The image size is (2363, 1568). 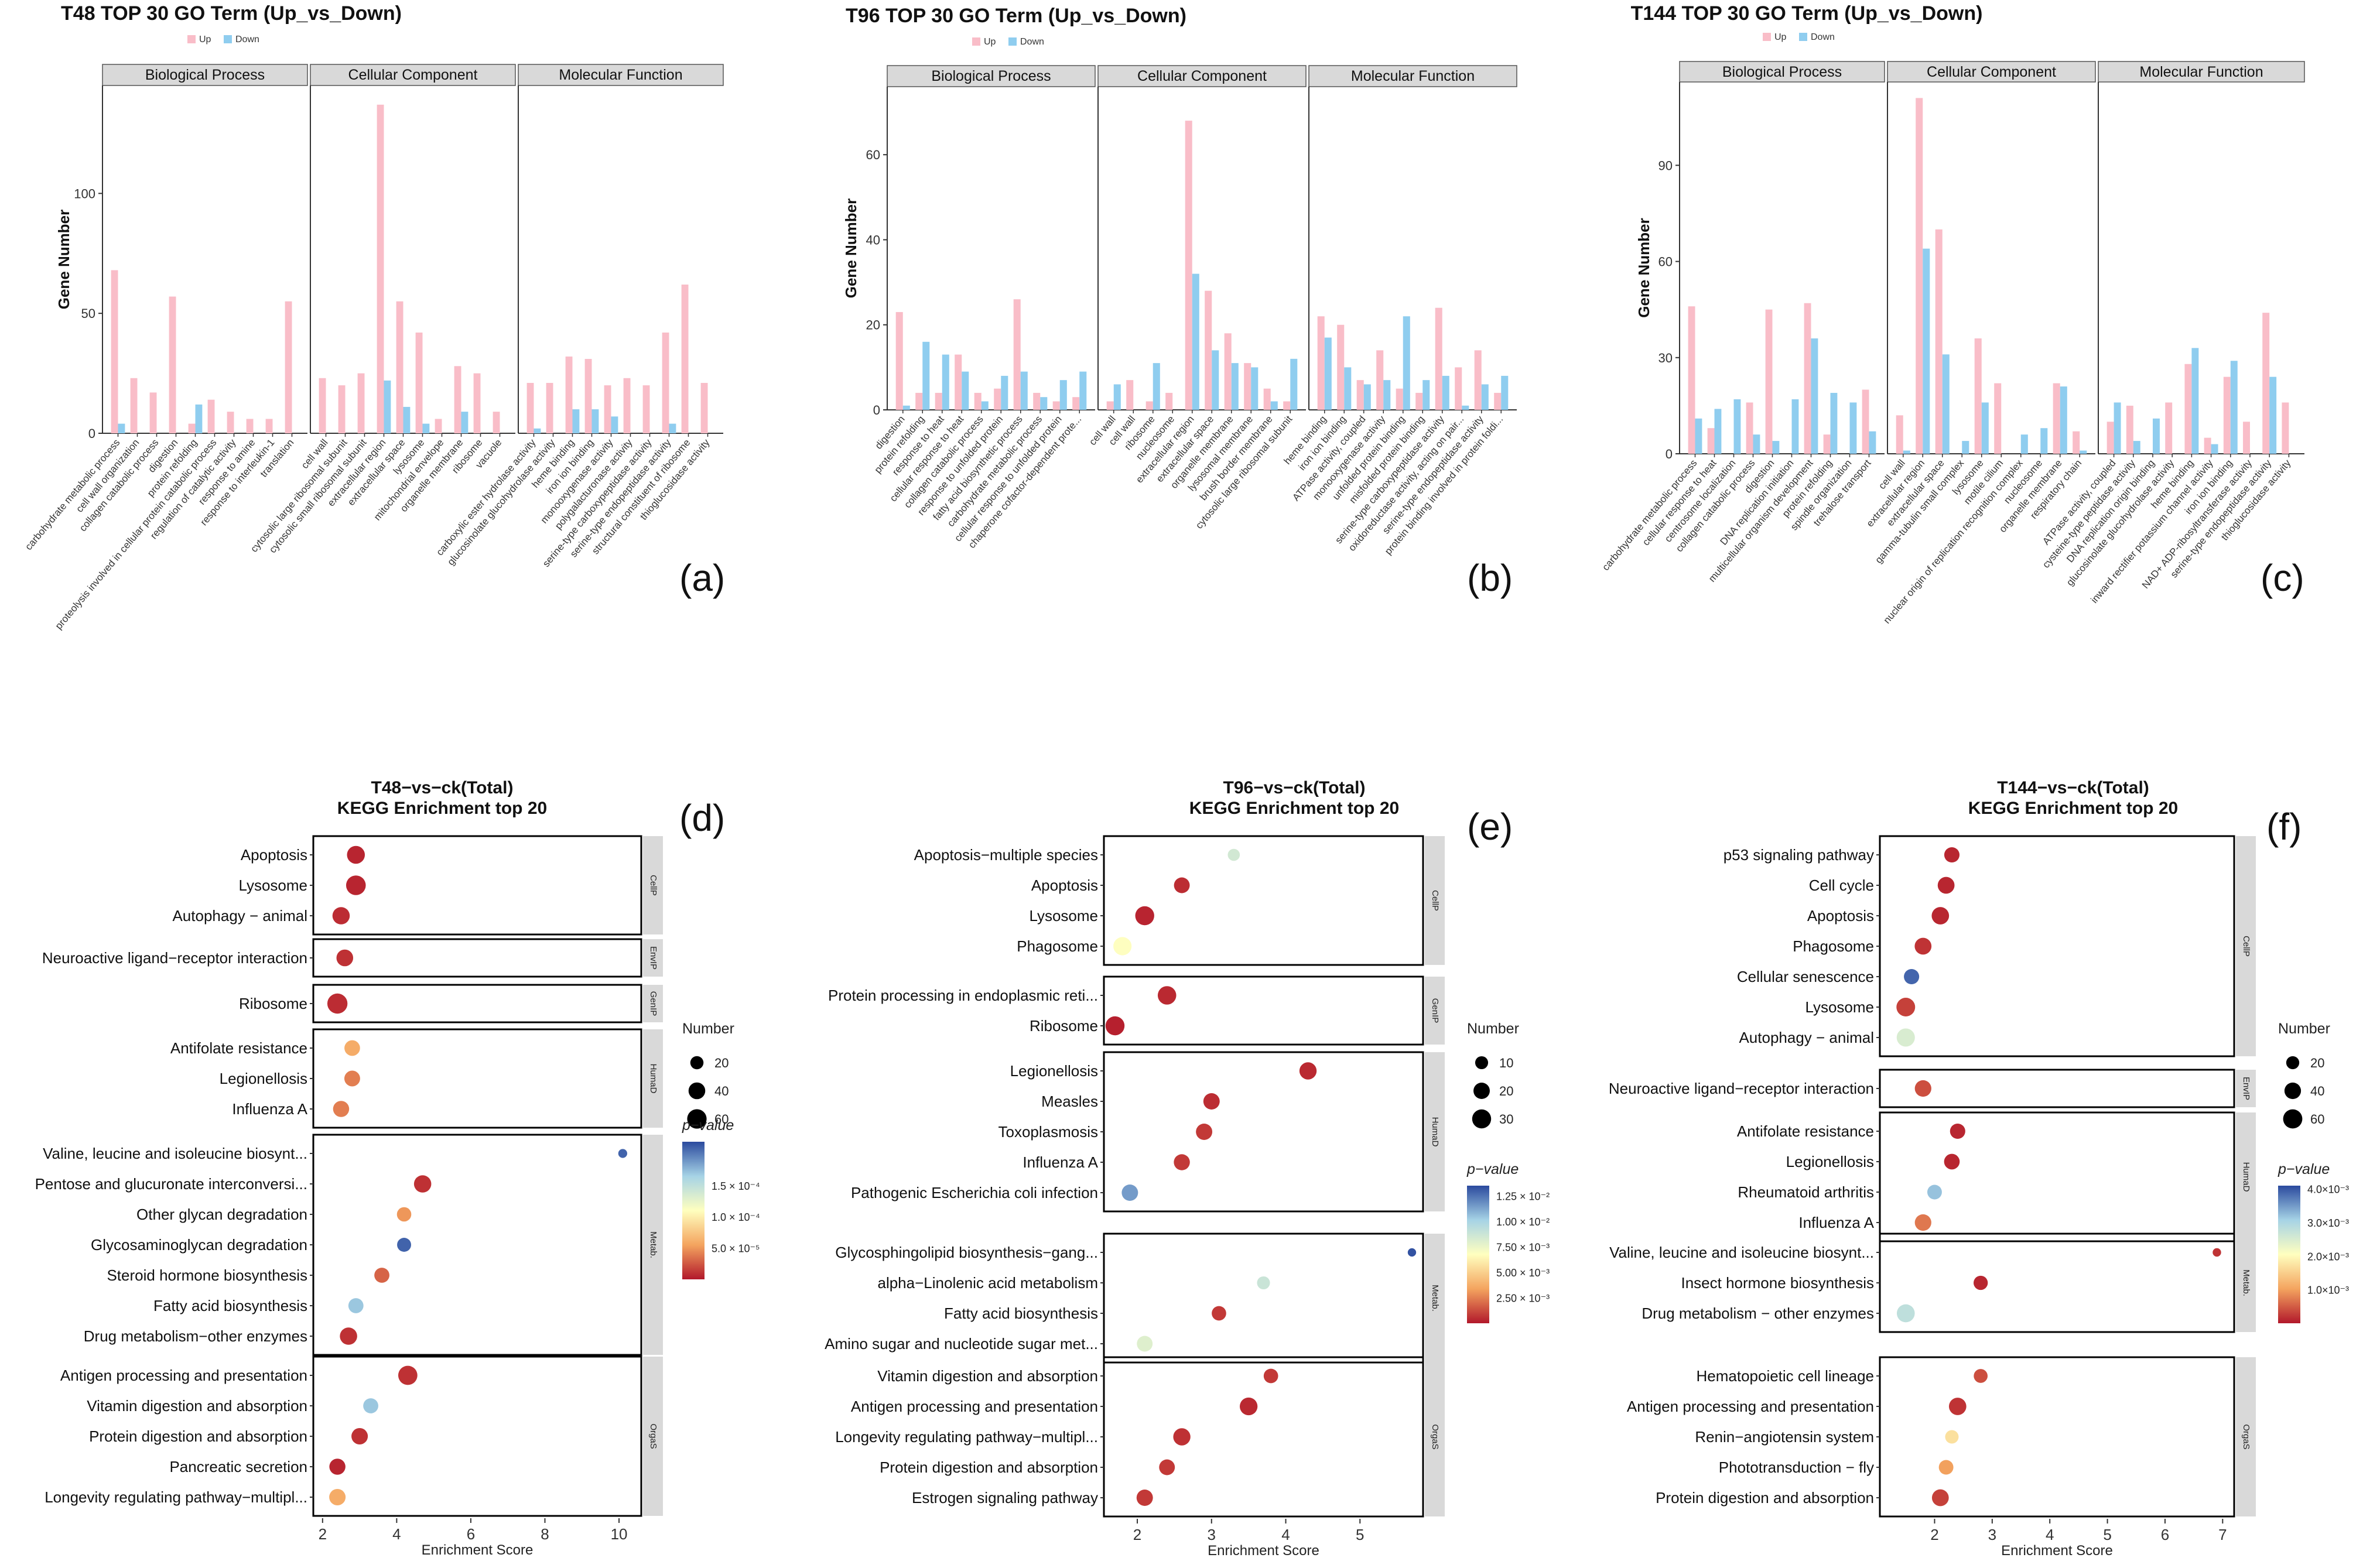 I want to click on chart-title: T48 TOP 30 GO Term (Up_vs_Down), so click(x=231, y=14).